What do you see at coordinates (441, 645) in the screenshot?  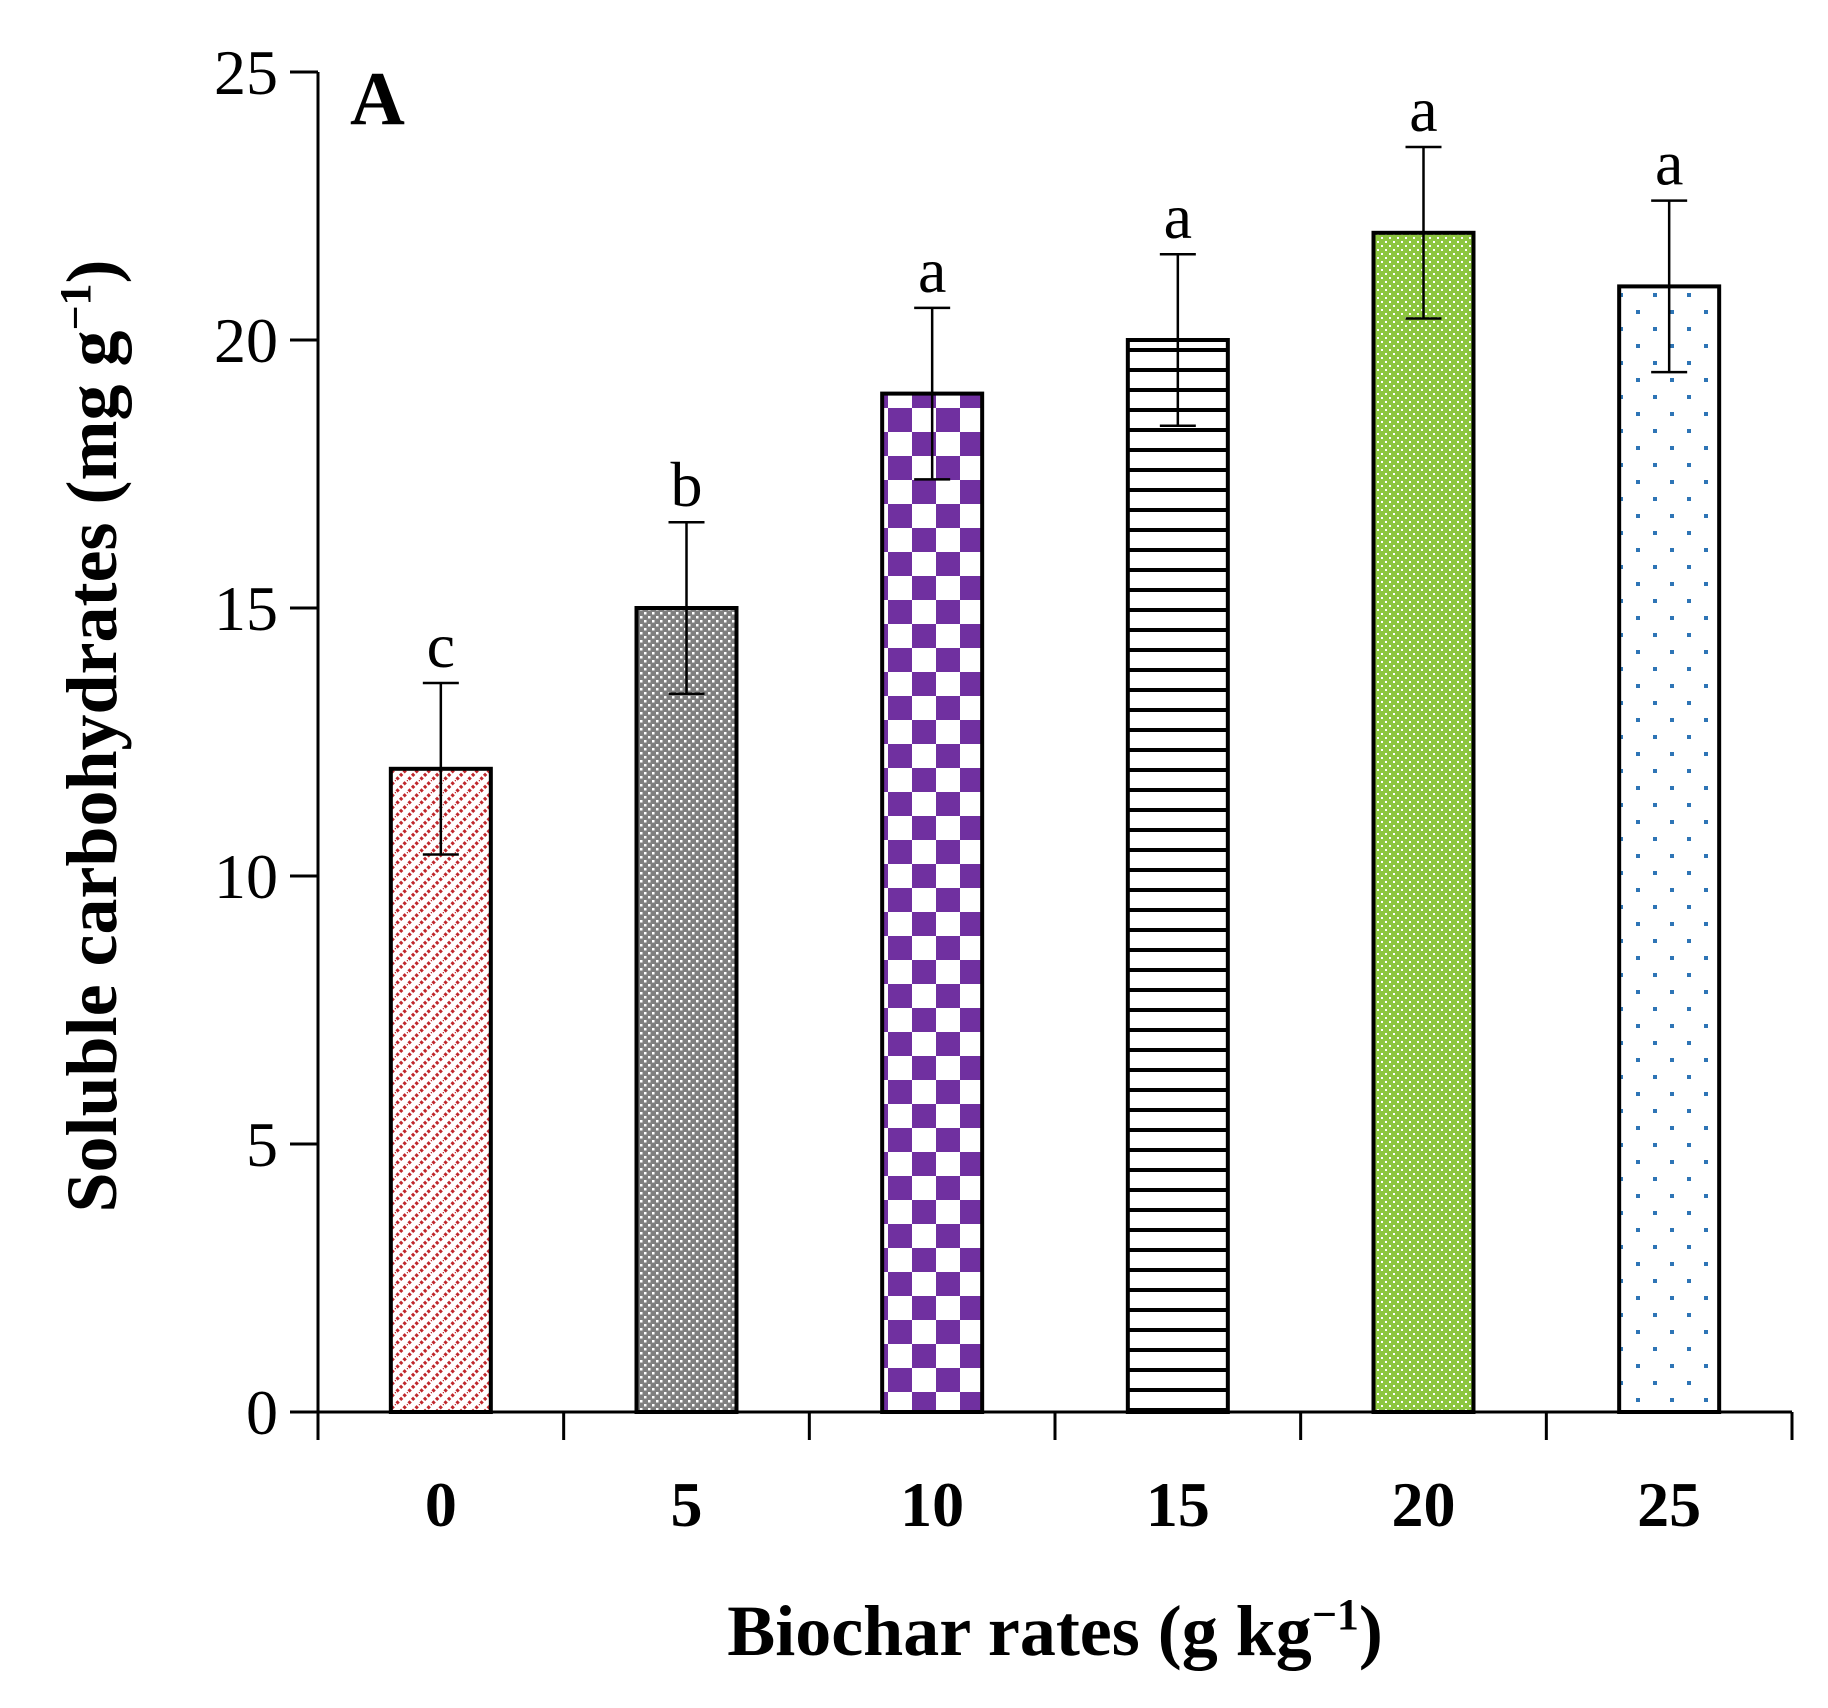 I see `significance-label: c` at bounding box center [441, 645].